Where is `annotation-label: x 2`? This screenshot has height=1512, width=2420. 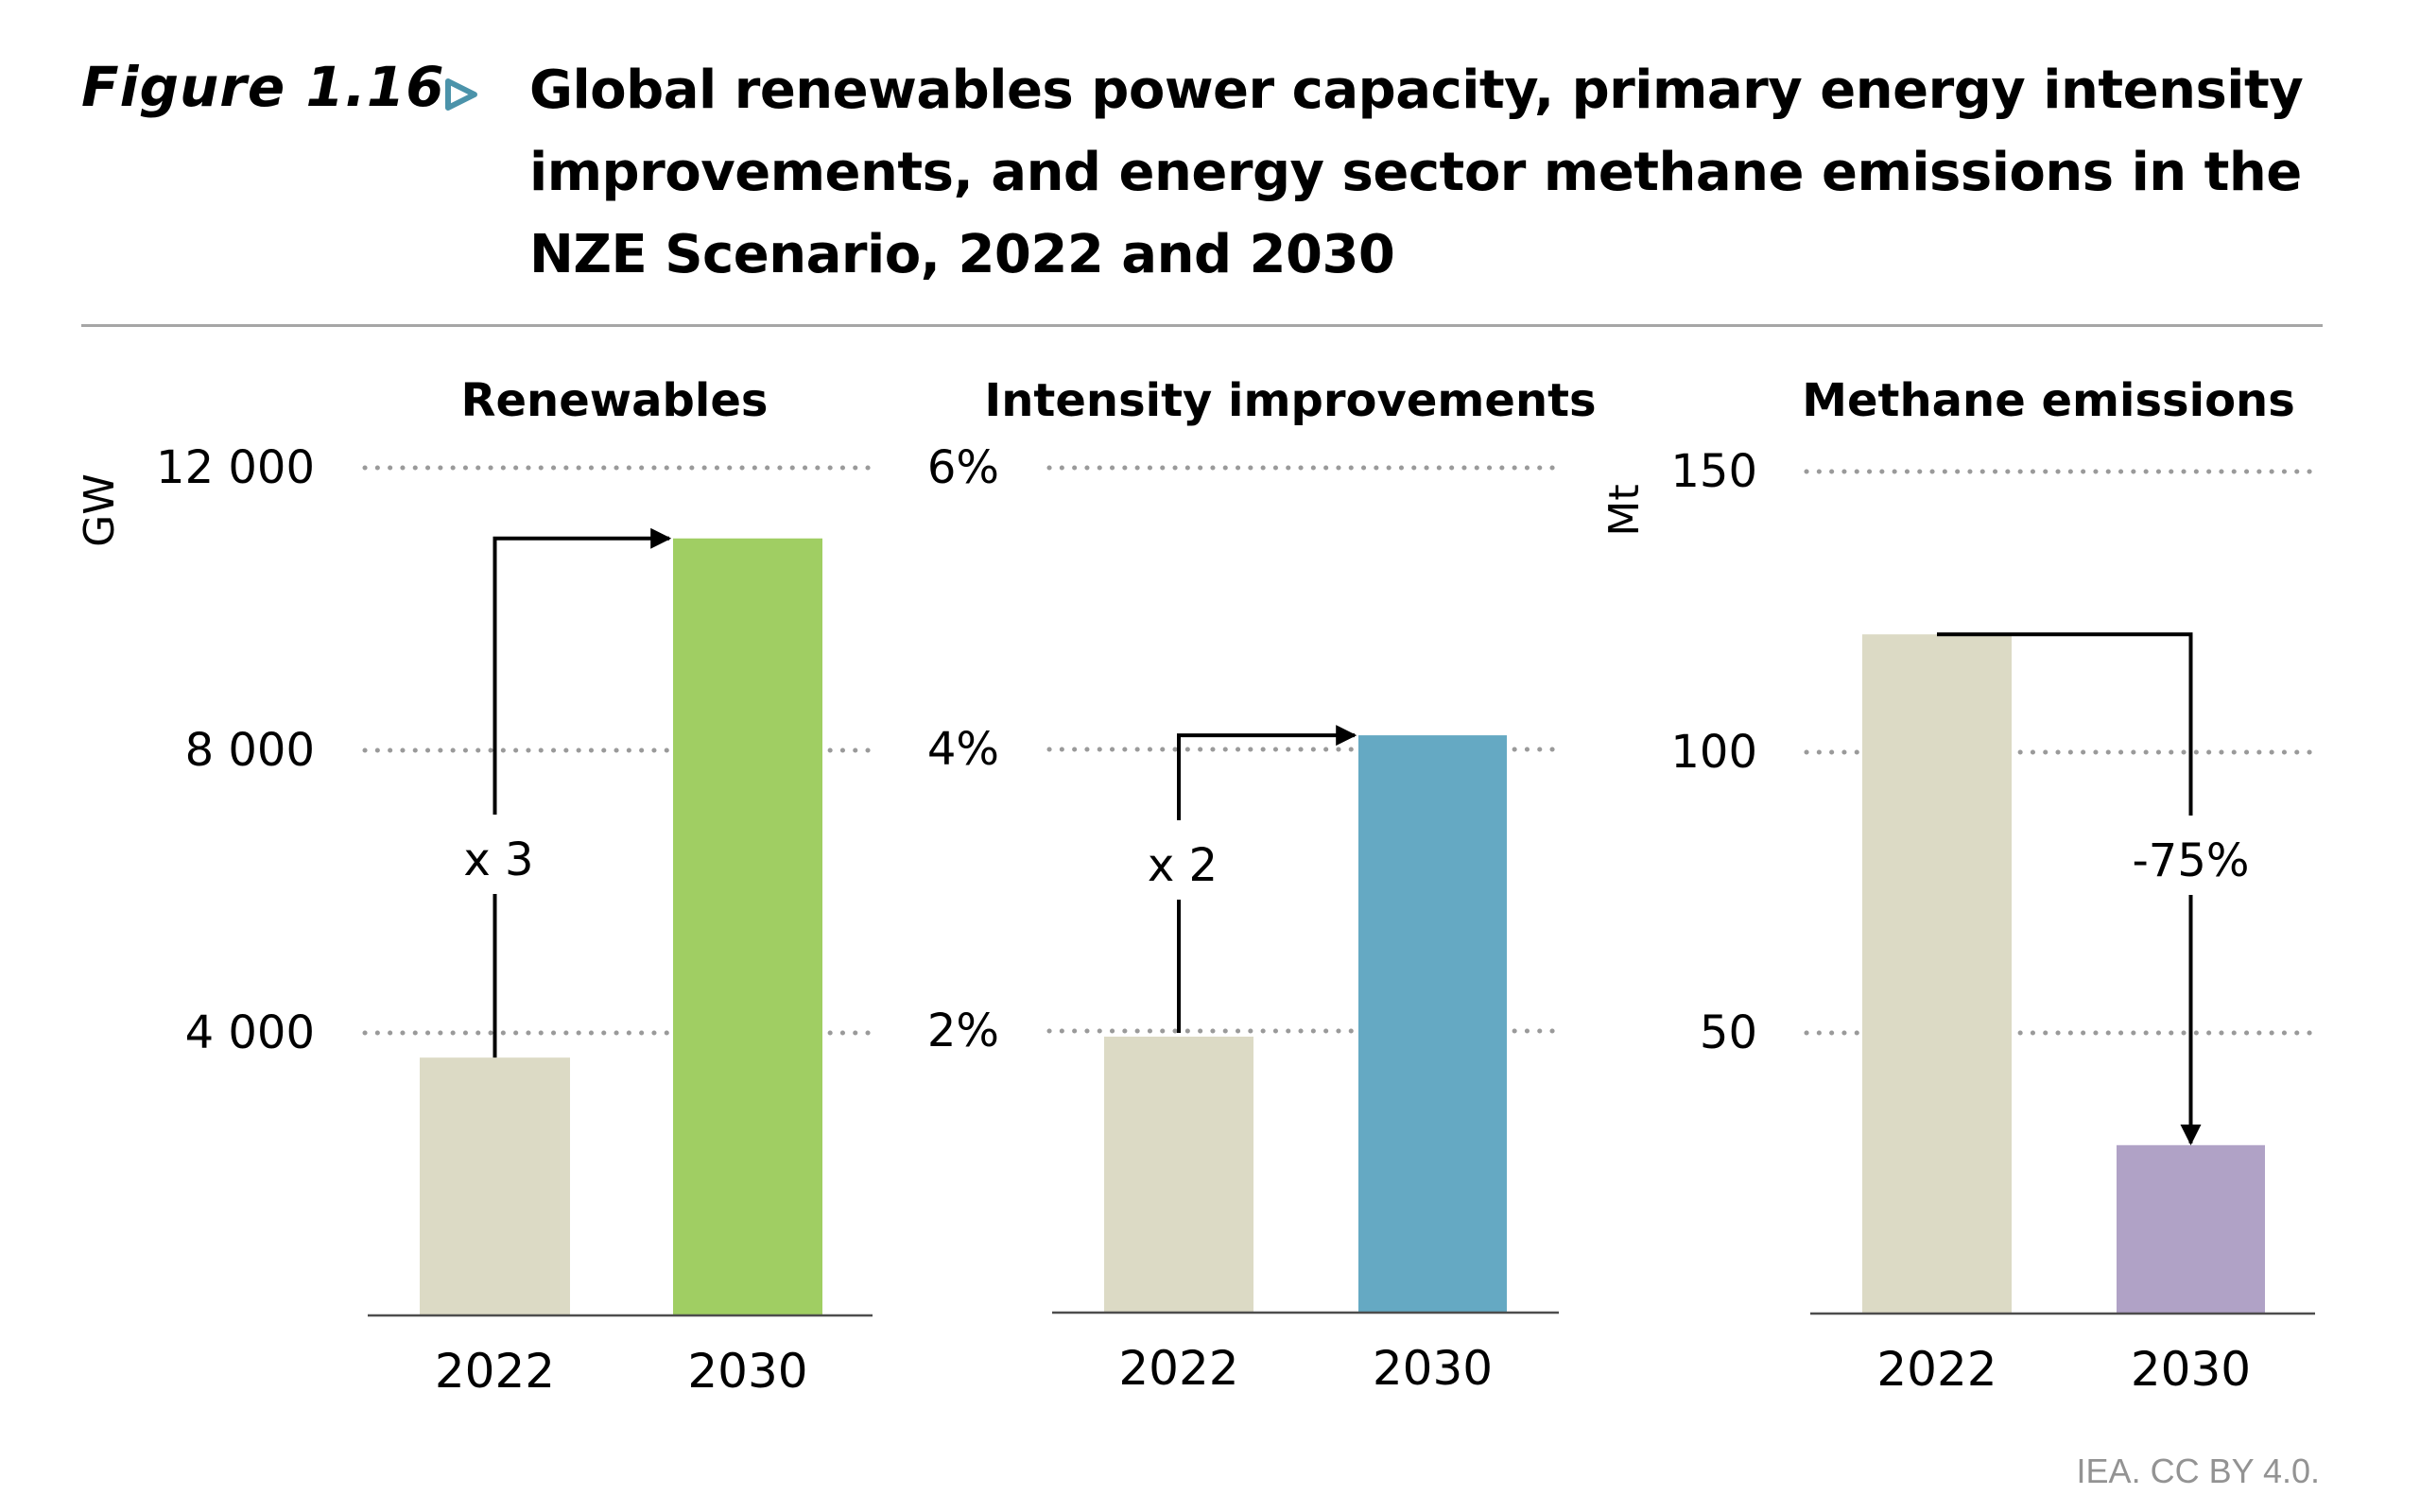
annotation-label: x 2 is located at coordinates (1183, 865).